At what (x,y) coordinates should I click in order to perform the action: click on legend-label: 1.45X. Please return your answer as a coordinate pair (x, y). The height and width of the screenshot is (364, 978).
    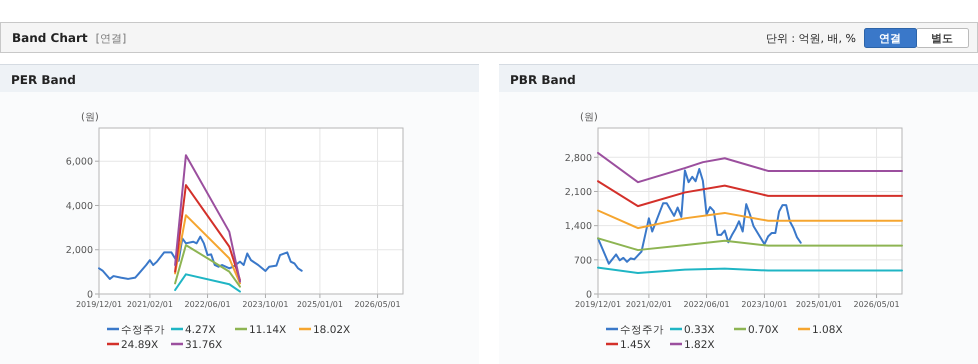
    Looking at the image, I should click on (635, 345).